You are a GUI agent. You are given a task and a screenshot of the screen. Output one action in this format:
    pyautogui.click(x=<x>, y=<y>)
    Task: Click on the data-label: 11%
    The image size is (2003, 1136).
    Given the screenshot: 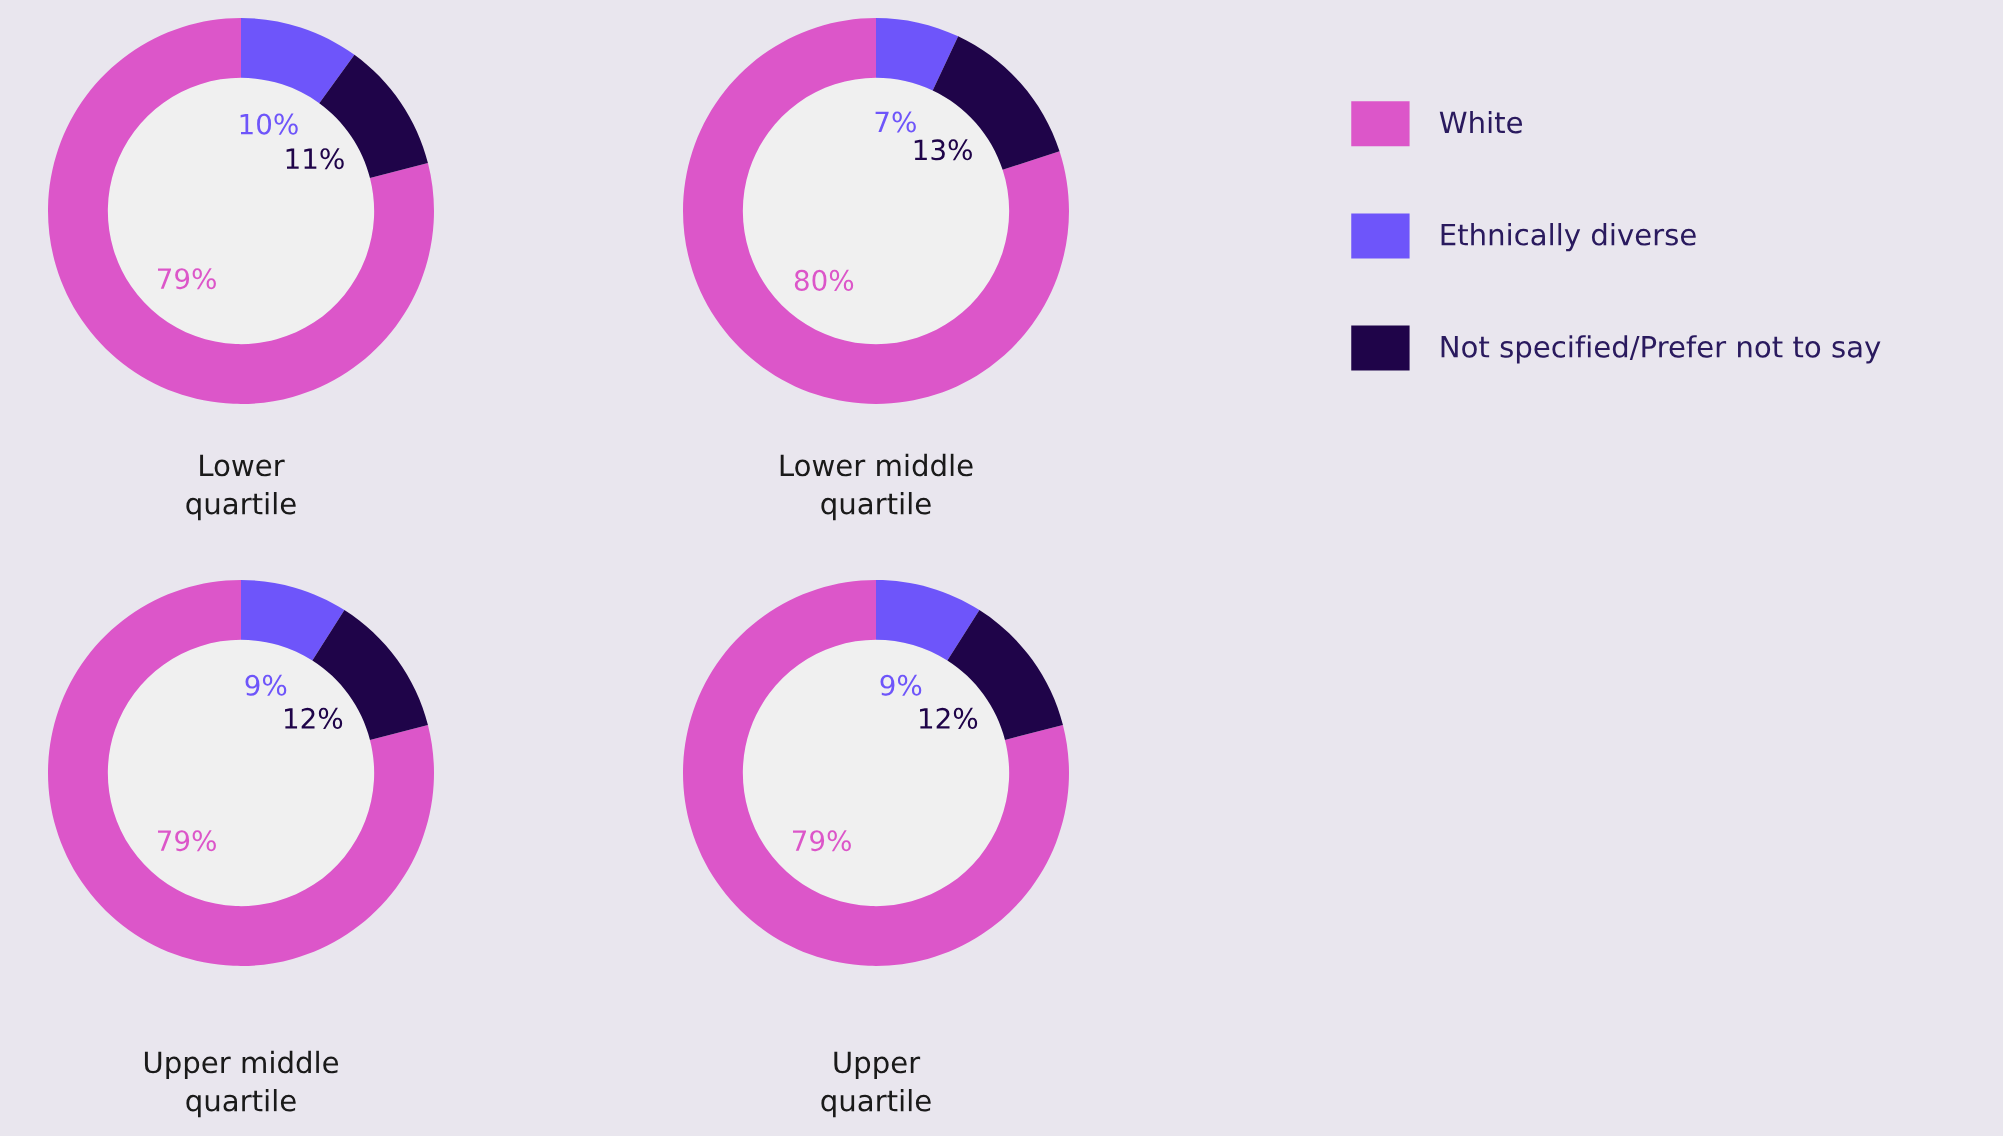 What is the action you would take?
    pyautogui.click(x=315, y=159)
    